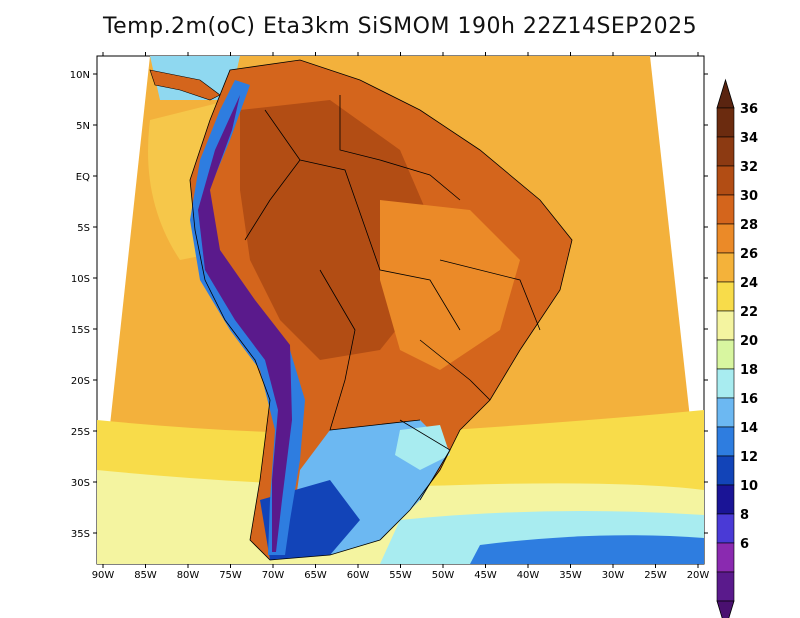 The image size is (800, 618). Describe the element at coordinates (80, 483) in the screenshot. I see `lat-label: 30S` at that location.